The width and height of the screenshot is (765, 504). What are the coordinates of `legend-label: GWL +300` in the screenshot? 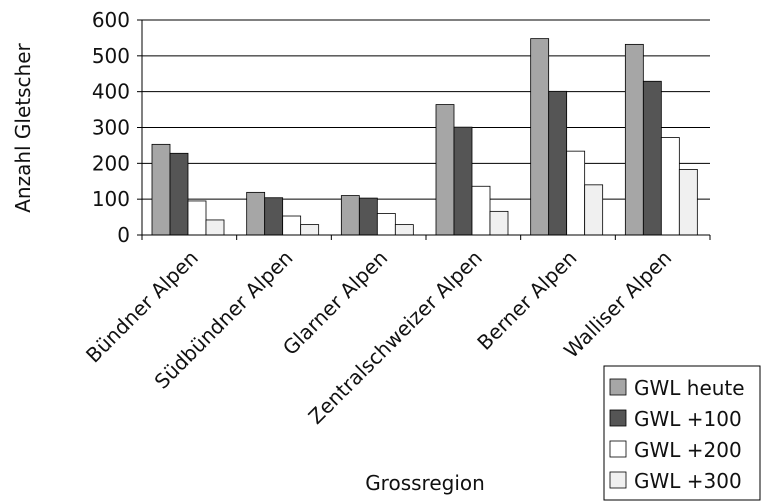 It's located at (688, 481).